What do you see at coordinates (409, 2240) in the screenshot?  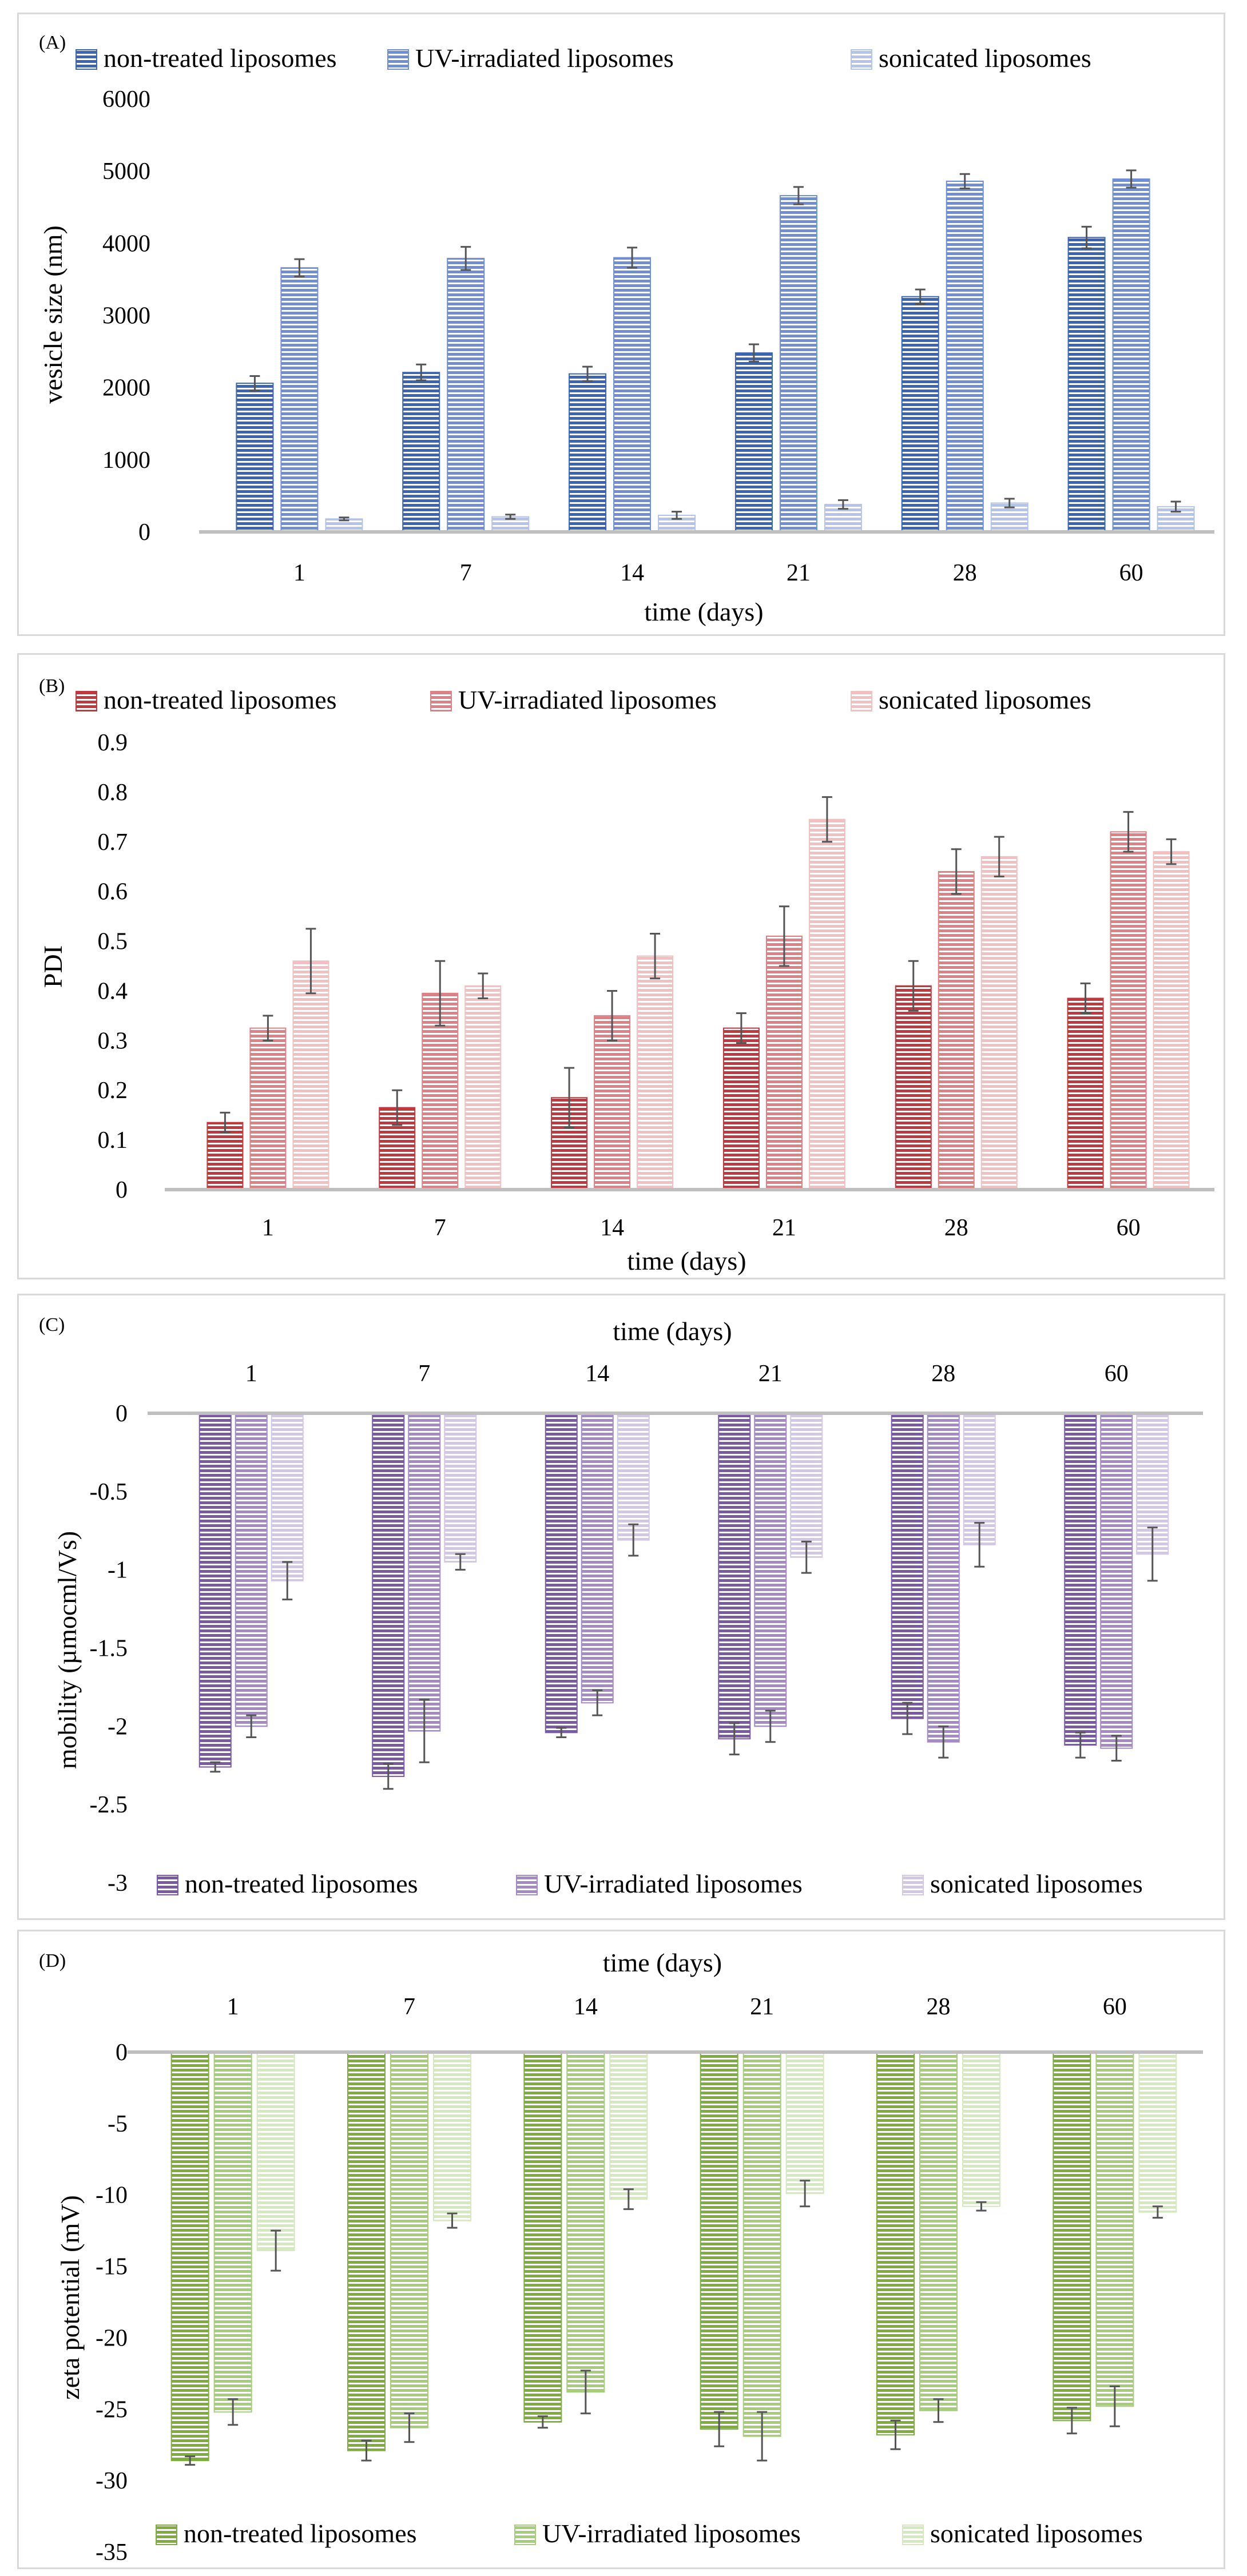 I see `bar-d-series1-cat1` at bounding box center [409, 2240].